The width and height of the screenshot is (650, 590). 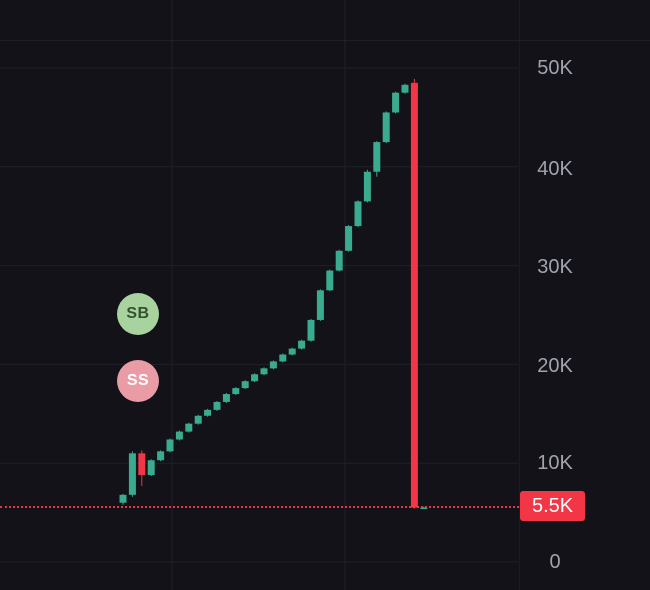 I want to click on axis-tick-0: 0, so click(x=555, y=562).